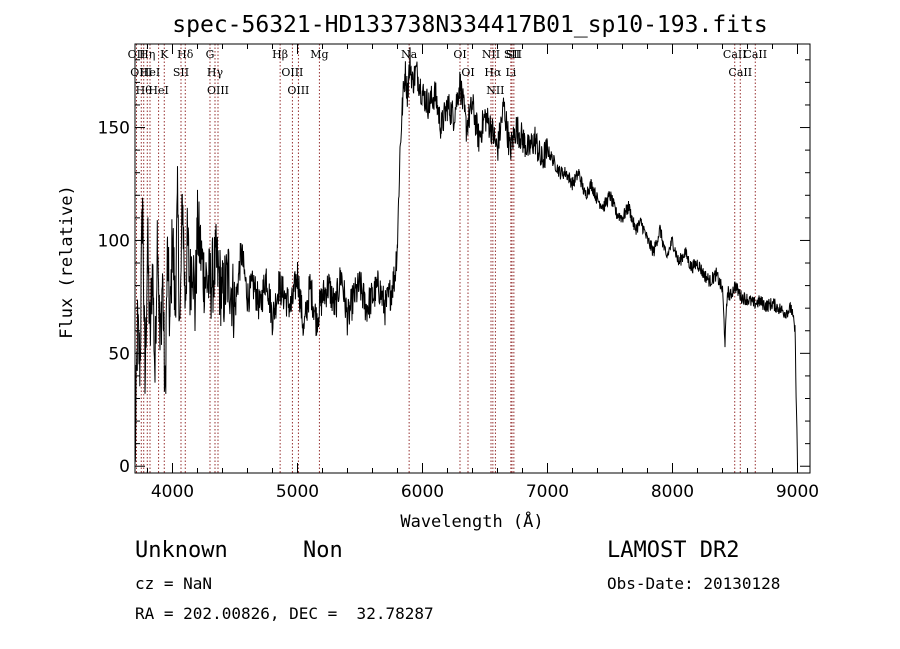  What do you see at coordinates (114, 241) in the screenshot?
I see `y-tick-label: 100` at bounding box center [114, 241].